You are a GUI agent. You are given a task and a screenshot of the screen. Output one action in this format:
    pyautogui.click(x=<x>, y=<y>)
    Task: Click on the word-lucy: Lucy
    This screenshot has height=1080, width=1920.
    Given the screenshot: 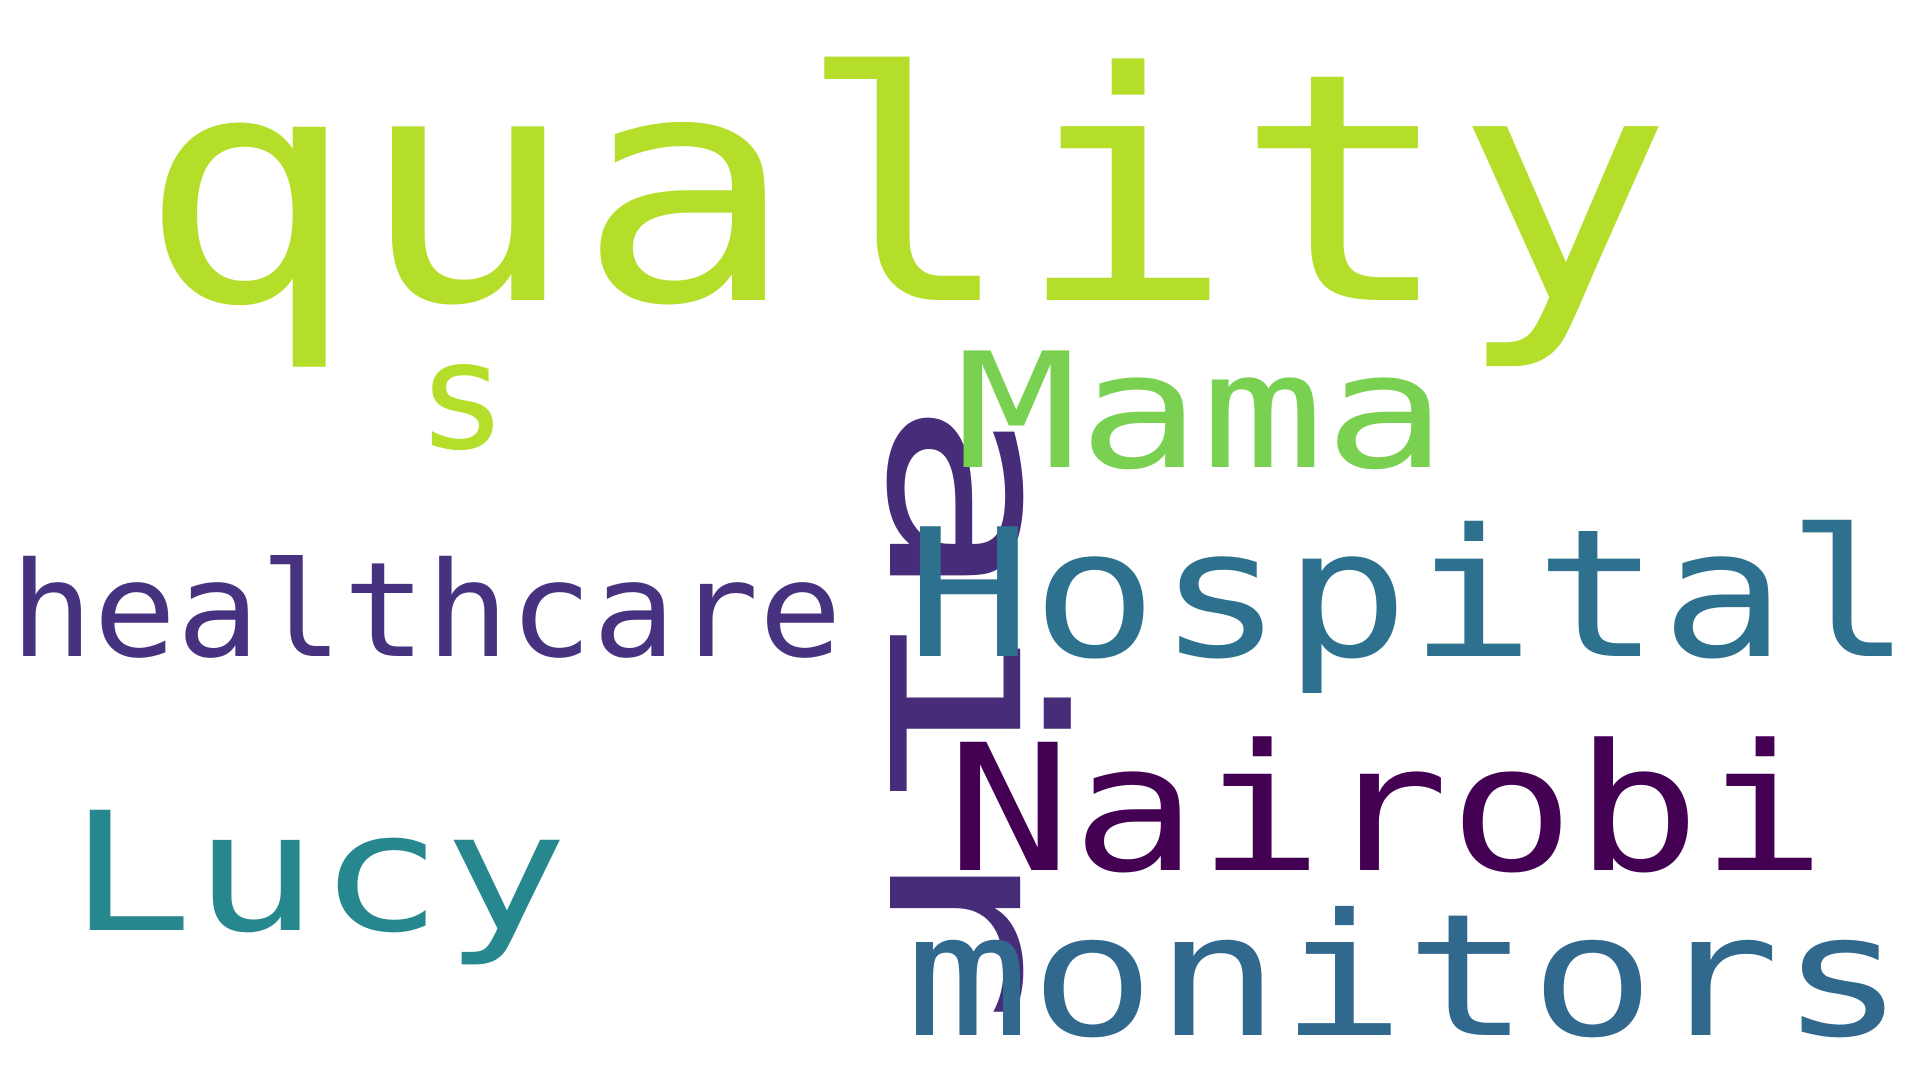 What is the action you would take?
    pyautogui.click(x=318, y=873)
    